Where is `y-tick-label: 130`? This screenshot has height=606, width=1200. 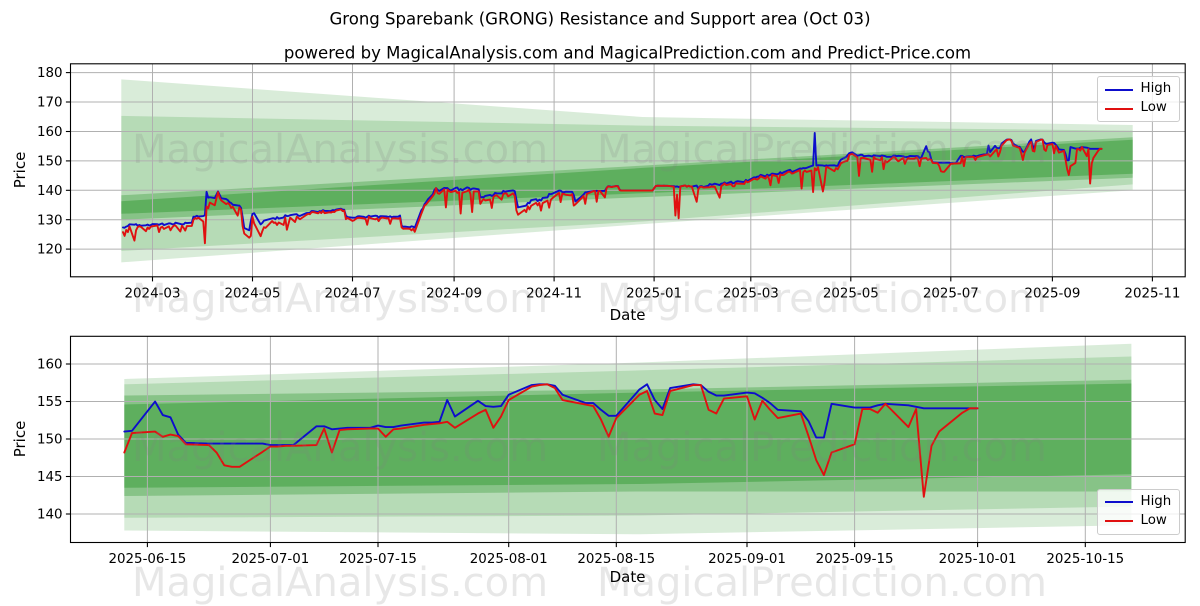
y-tick-label: 130 is located at coordinates (50, 220).